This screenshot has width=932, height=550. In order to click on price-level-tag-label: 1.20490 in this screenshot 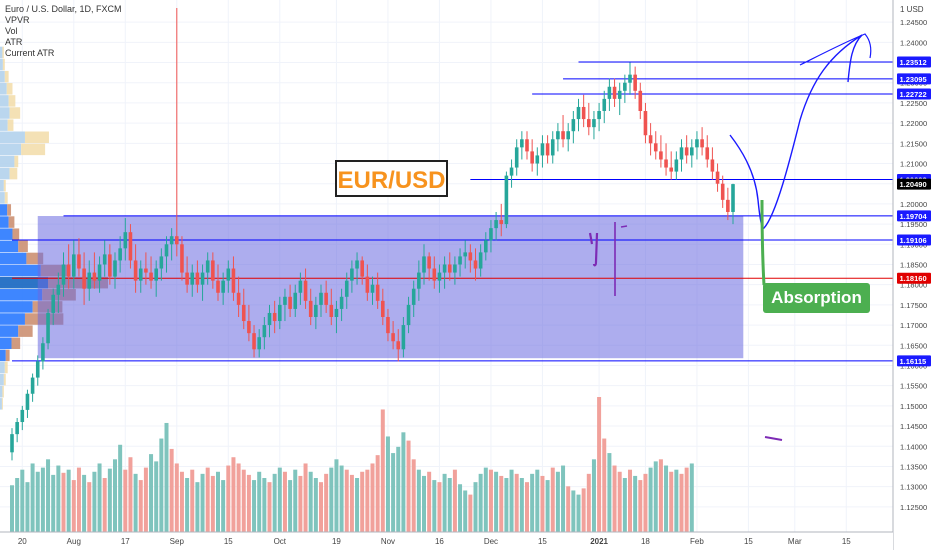, I will do `click(913, 184)`.